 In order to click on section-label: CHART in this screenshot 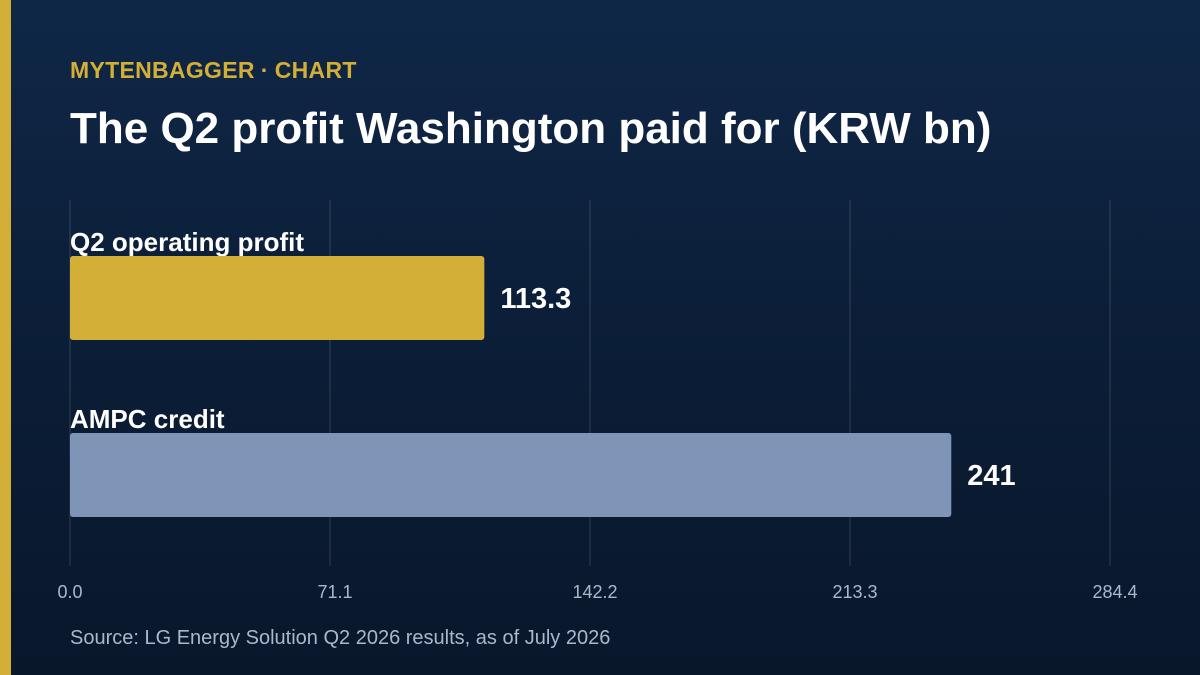, I will do `click(315, 70)`.